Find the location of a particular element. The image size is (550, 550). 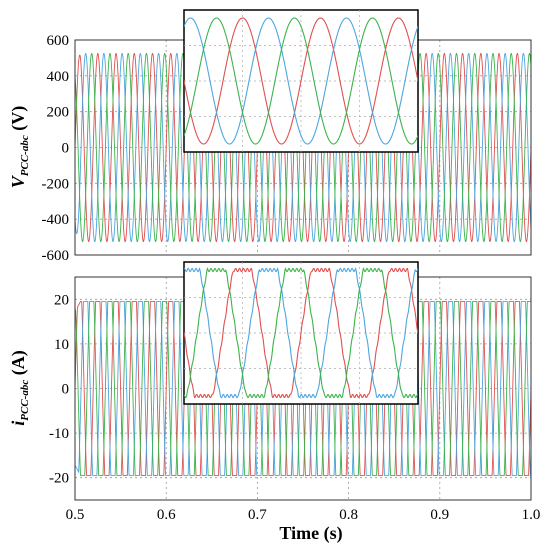

y-tick-label: 200 is located at coordinates (58, 113).